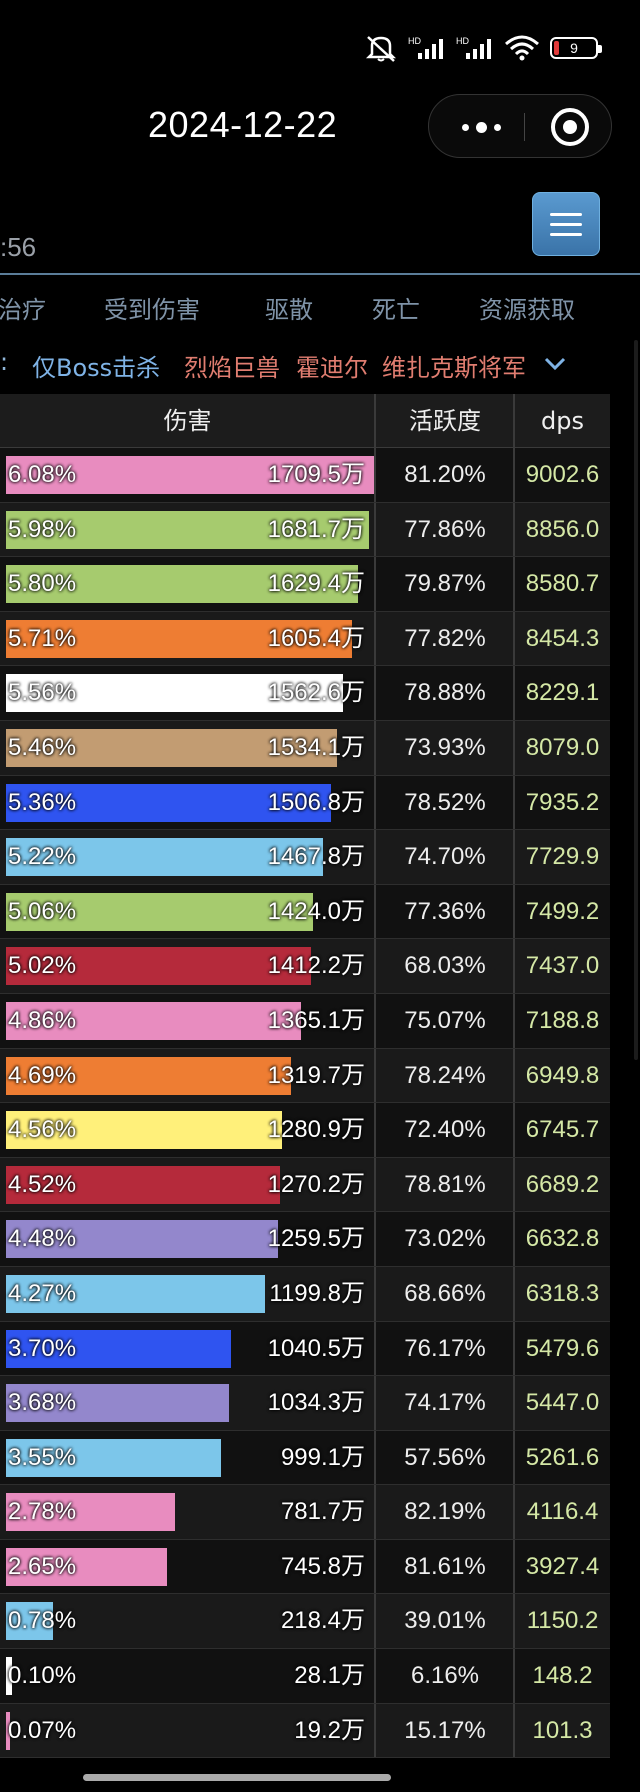  Describe the element at coordinates (445, 1239) in the screenshot. I see `activity-cell: 73.02%` at that location.